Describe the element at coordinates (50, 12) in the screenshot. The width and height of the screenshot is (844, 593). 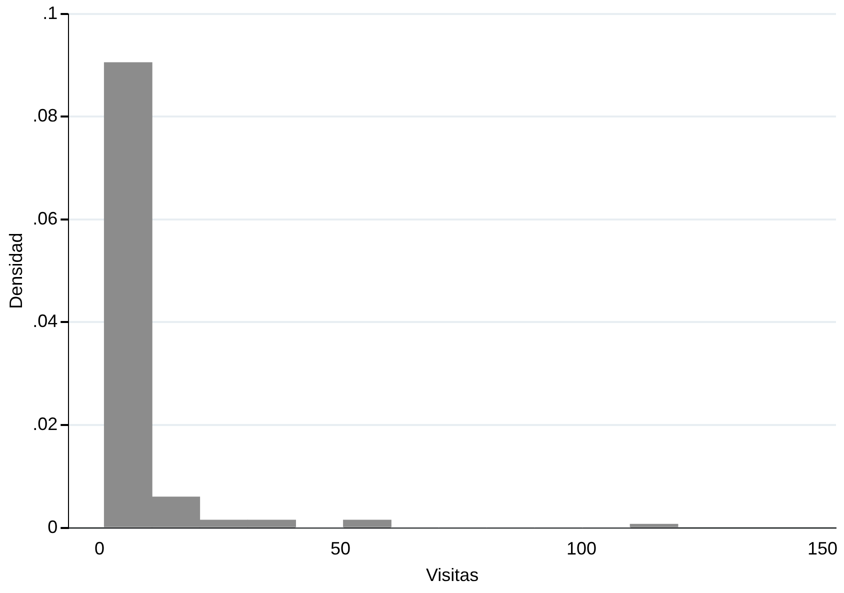
I see `y-tick-label: .1` at that location.